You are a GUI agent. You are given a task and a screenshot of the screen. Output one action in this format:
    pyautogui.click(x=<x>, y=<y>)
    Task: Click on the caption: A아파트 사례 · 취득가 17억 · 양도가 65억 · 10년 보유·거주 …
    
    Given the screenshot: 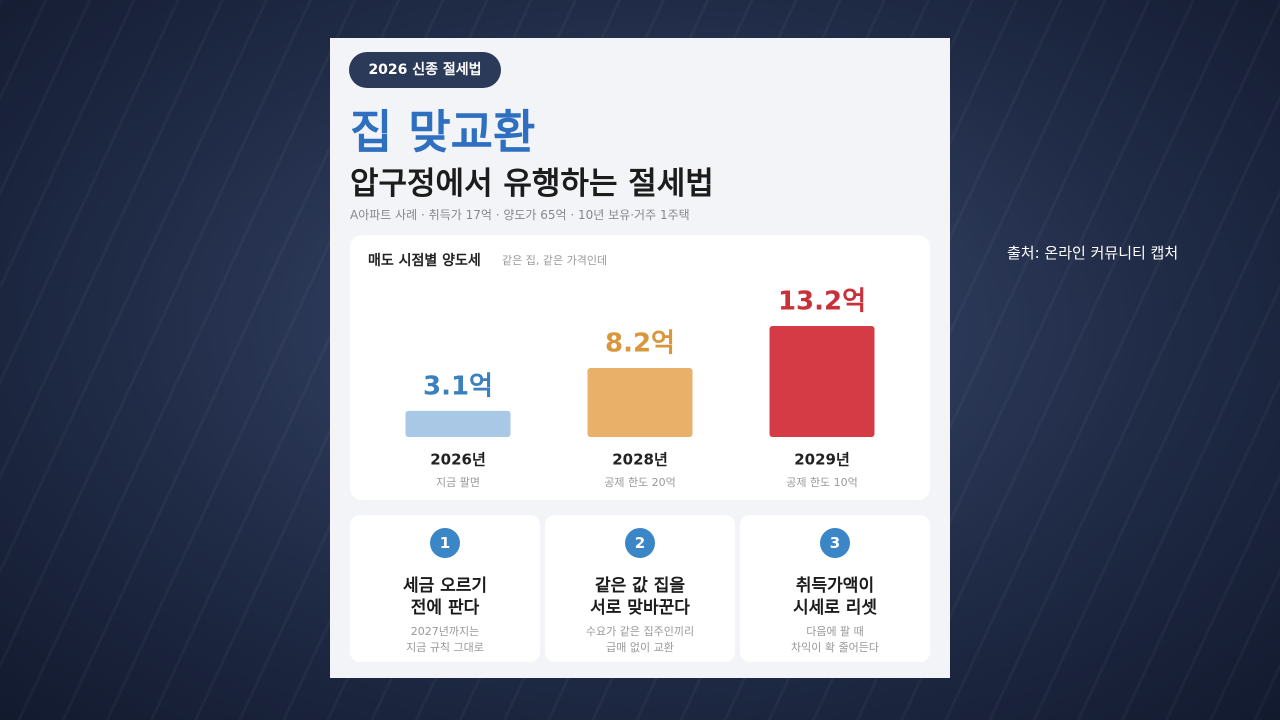 What is the action you would take?
    pyautogui.click(x=520, y=215)
    